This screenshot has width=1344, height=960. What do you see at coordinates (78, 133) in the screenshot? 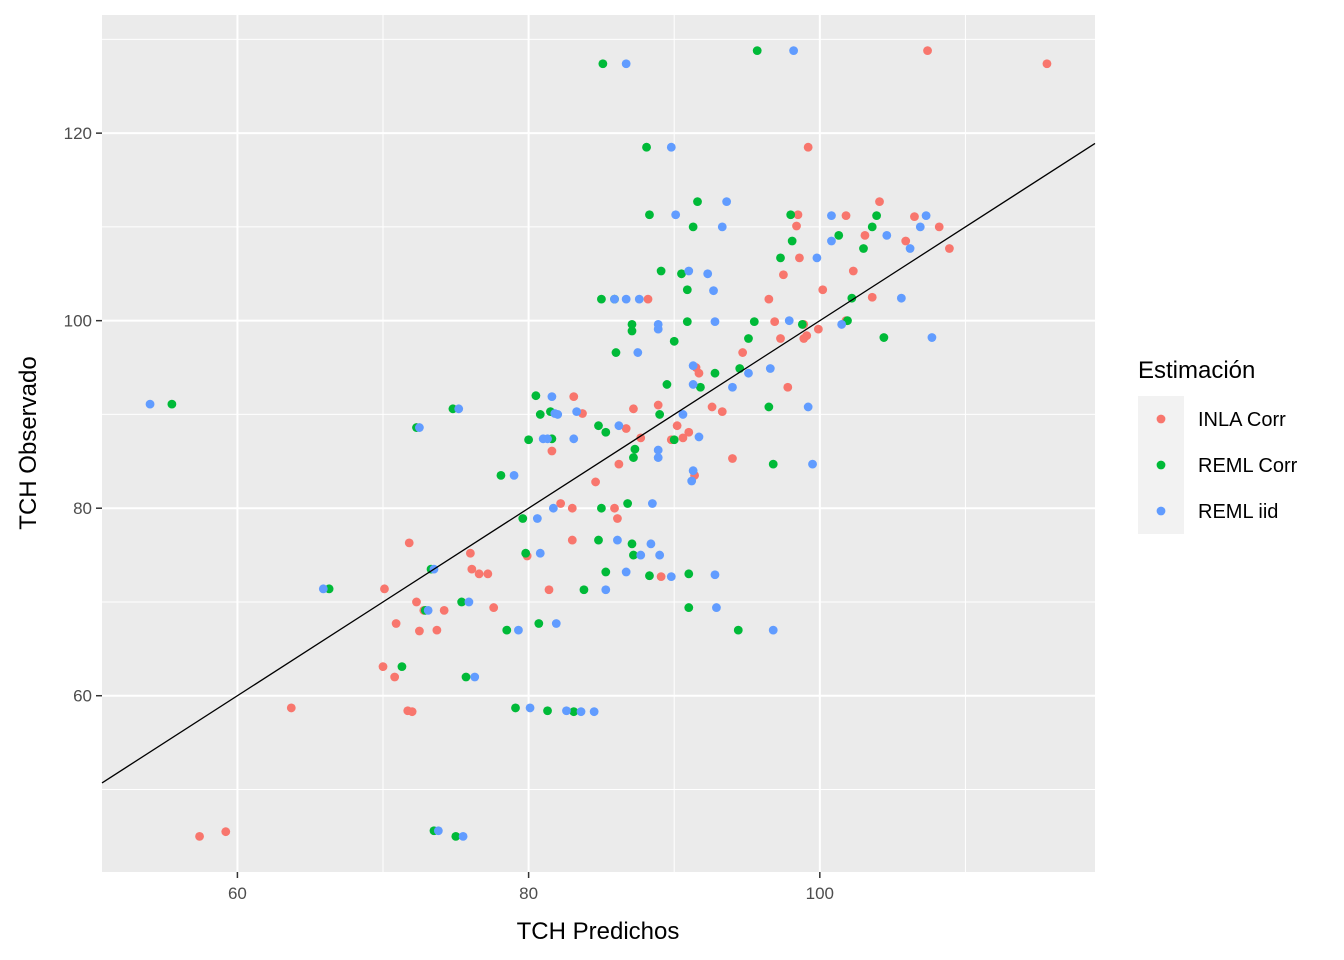
I see `y-tick-label: 120` at bounding box center [78, 133].